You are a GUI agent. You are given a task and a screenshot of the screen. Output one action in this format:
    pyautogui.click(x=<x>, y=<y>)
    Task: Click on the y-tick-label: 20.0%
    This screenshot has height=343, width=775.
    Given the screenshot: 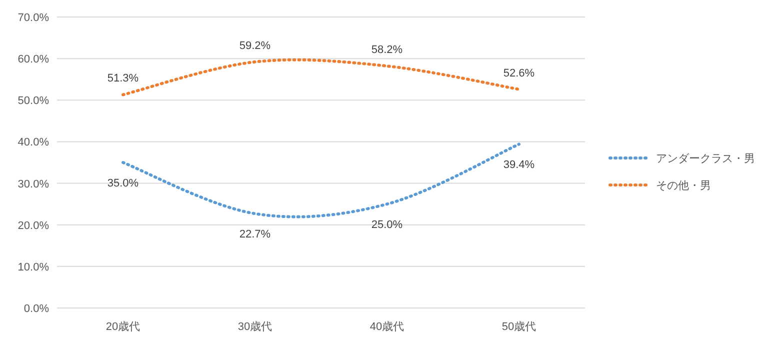 What is the action you would take?
    pyautogui.click(x=34, y=226)
    